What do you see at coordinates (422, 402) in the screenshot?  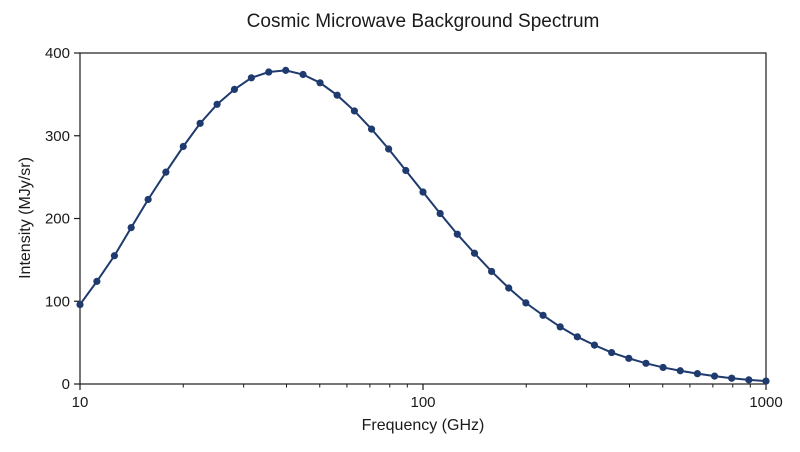 I see `x-tick-label: 100` at bounding box center [422, 402].